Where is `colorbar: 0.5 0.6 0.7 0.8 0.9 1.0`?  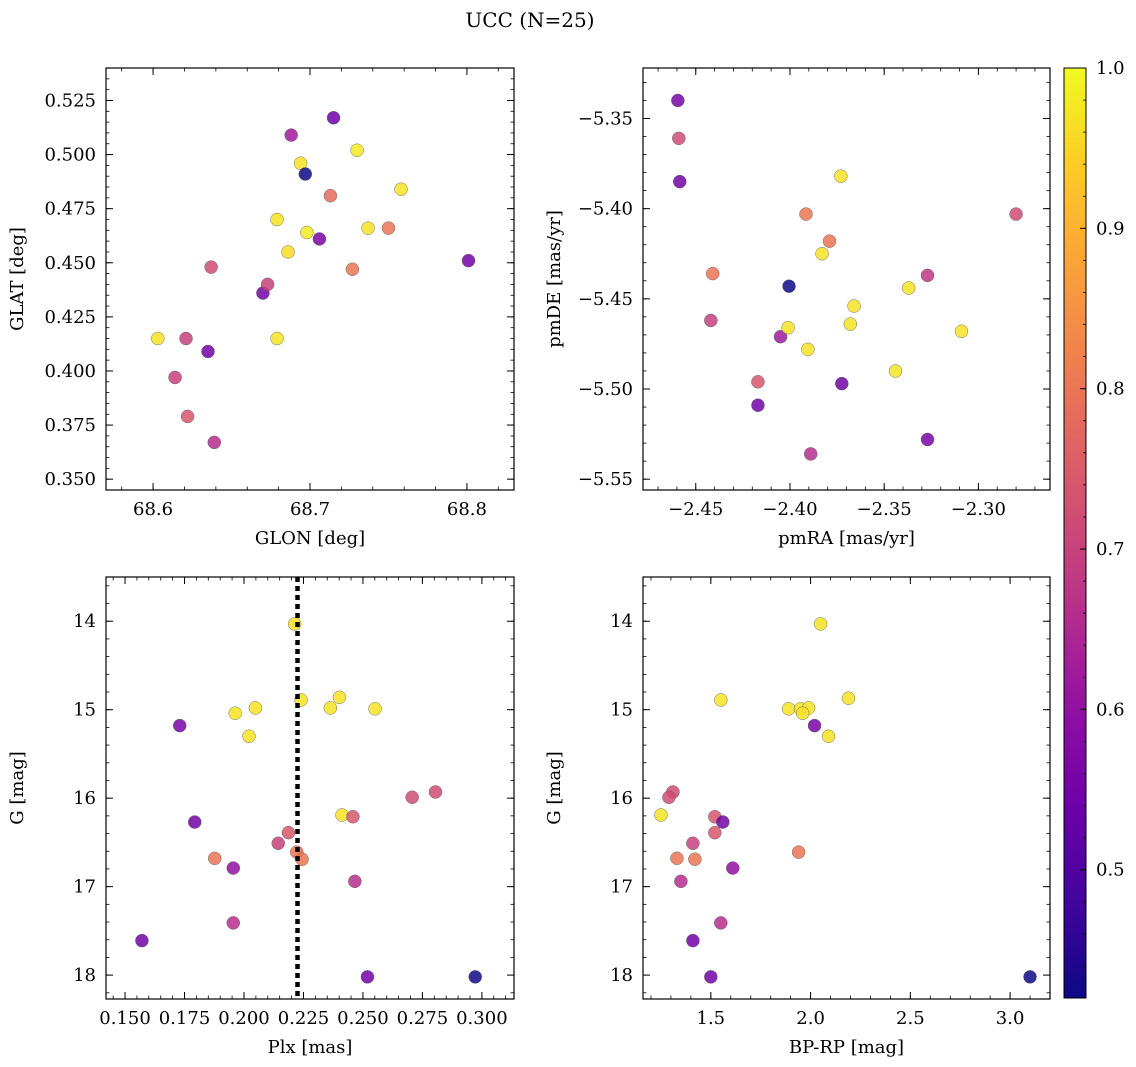 colorbar: 0.5 0.6 0.7 0.8 0.9 1.0 is located at coordinates (1094, 528).